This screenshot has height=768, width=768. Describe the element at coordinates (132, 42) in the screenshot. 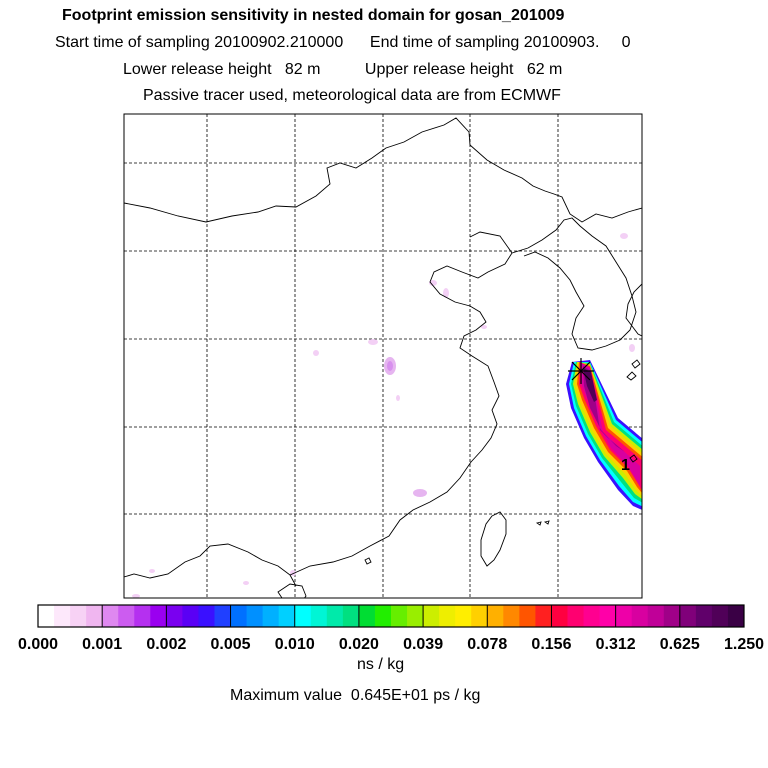

I see `start-time-label: Start time of sampling` at that location.